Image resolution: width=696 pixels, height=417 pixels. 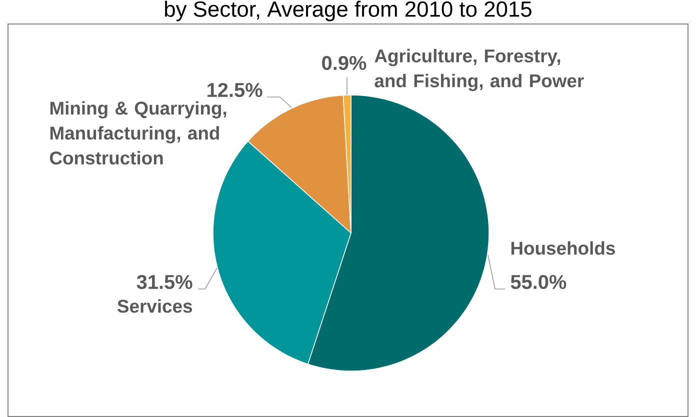 I want to click on data-label: 12.5%, so click(x=235, y=90).